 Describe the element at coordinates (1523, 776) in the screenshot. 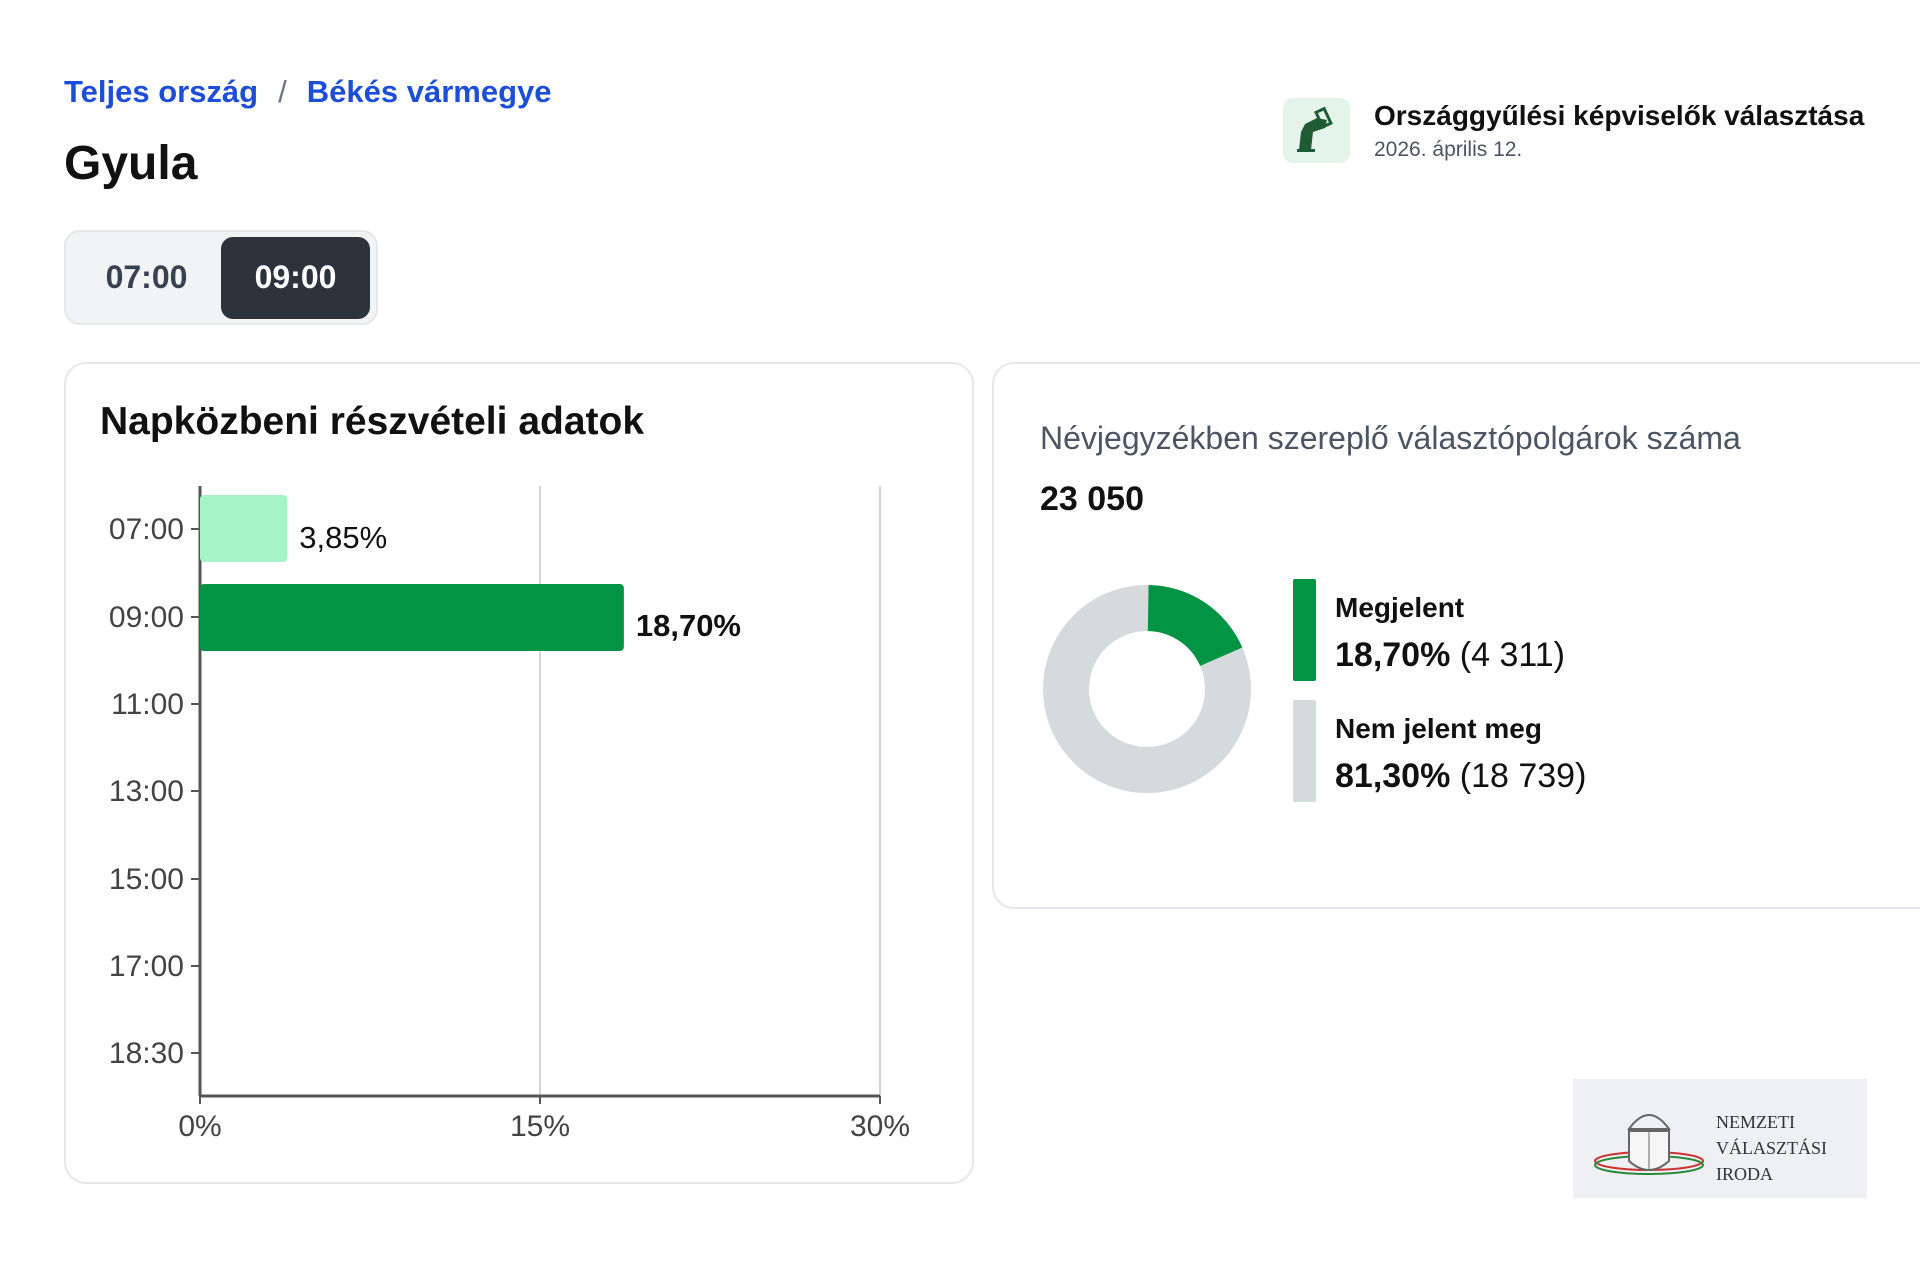

I see `legend-count-absent: (18 739)` at that location.